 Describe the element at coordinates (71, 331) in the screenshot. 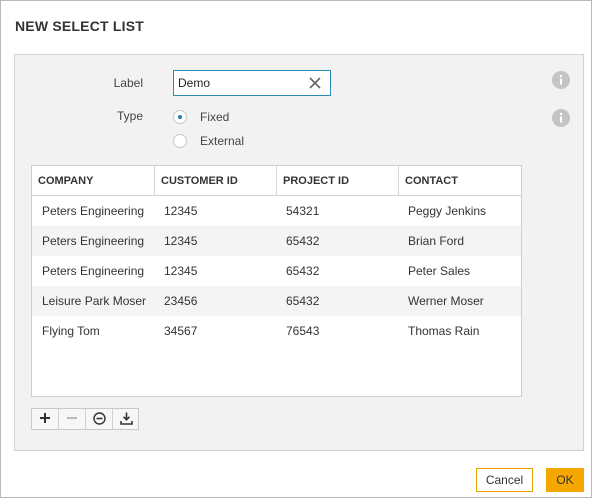

I see `cell-company: Flying Tom` at that location.